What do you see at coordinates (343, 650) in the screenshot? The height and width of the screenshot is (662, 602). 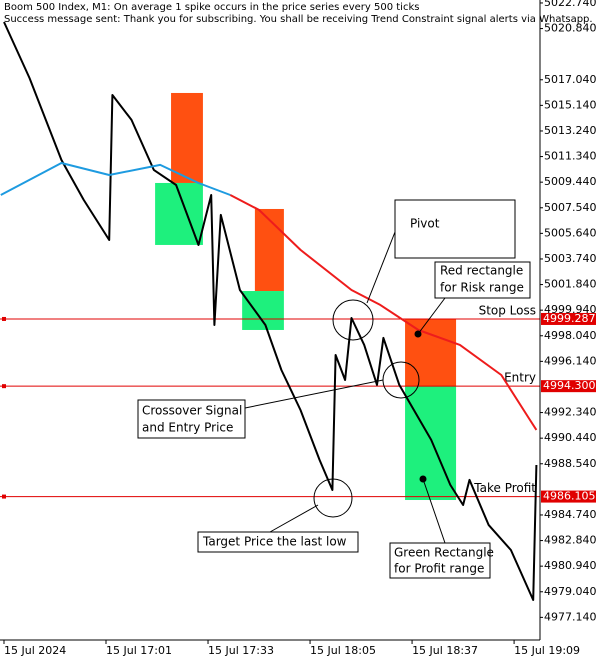 I see `x-tick-label: 15 Jul 18:05` at bounding box center [343, 650].